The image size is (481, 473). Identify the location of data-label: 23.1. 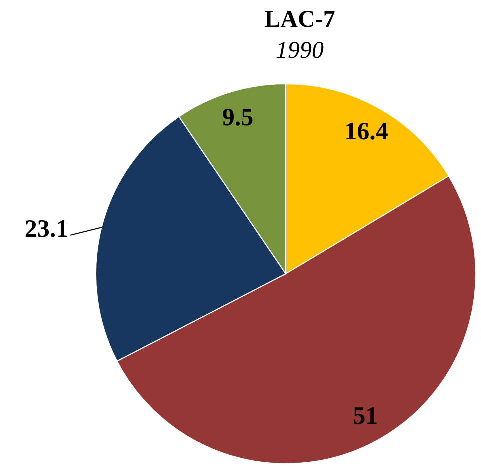
(46, 229).